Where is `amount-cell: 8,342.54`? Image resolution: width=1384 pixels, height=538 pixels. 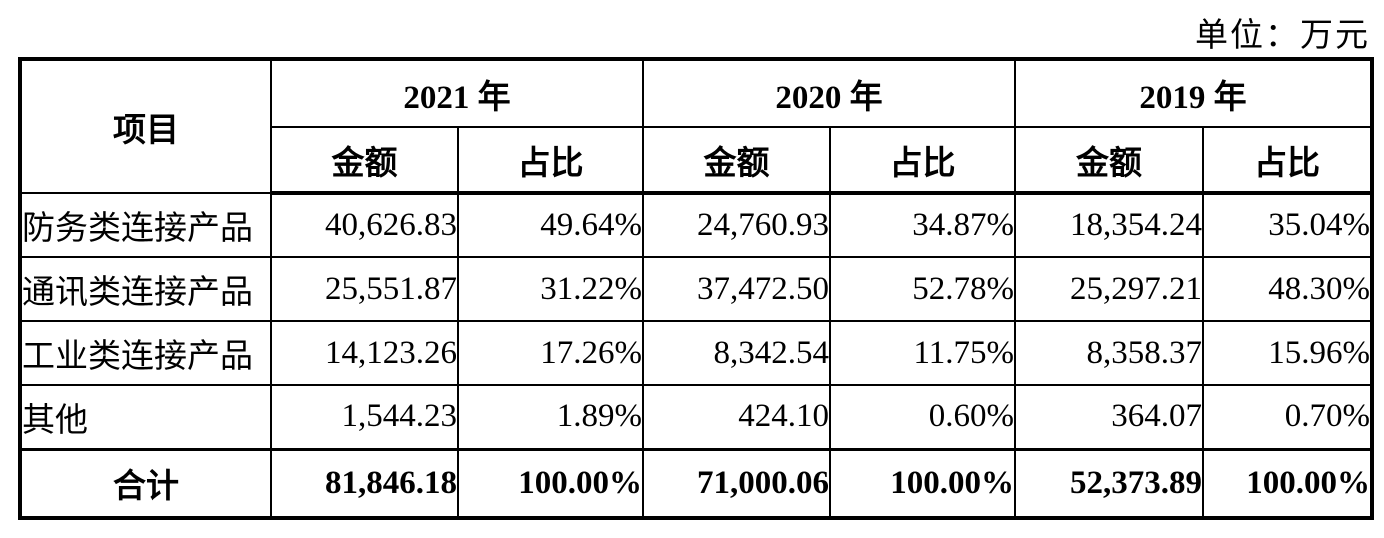 amount-cell: 8,342.54 is located at coordinates (736, 353).